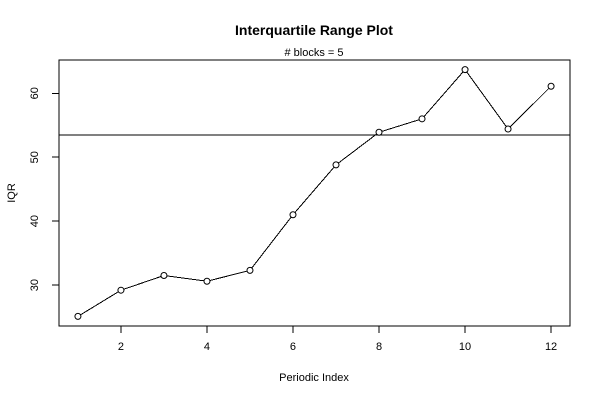  I want to click on x-tick-label: 2, so click(121, 347).